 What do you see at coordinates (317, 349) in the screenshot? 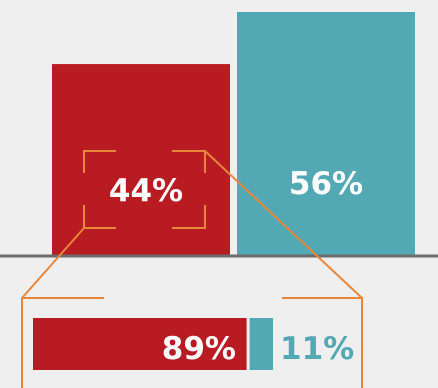
I see `data-label-11: 11%` at bounding box center [317, 349].